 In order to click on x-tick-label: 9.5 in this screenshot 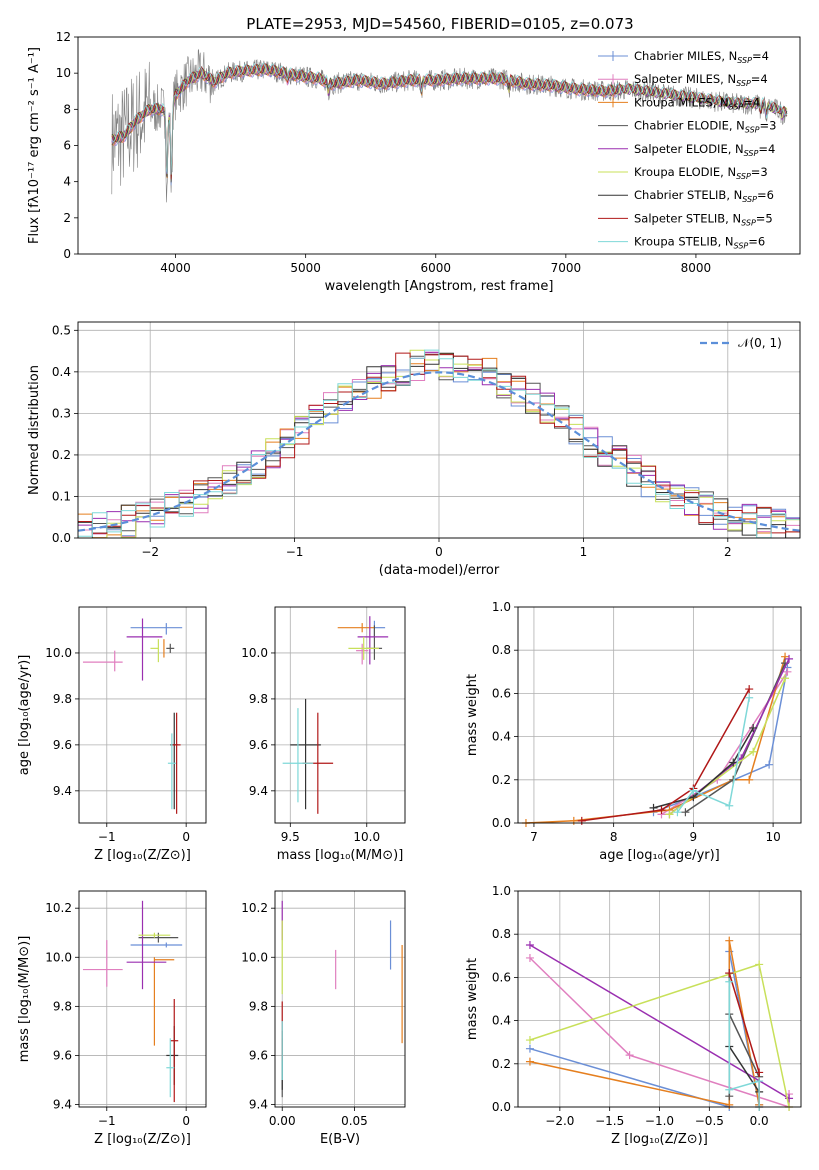, I will do `click(290, 837)`.